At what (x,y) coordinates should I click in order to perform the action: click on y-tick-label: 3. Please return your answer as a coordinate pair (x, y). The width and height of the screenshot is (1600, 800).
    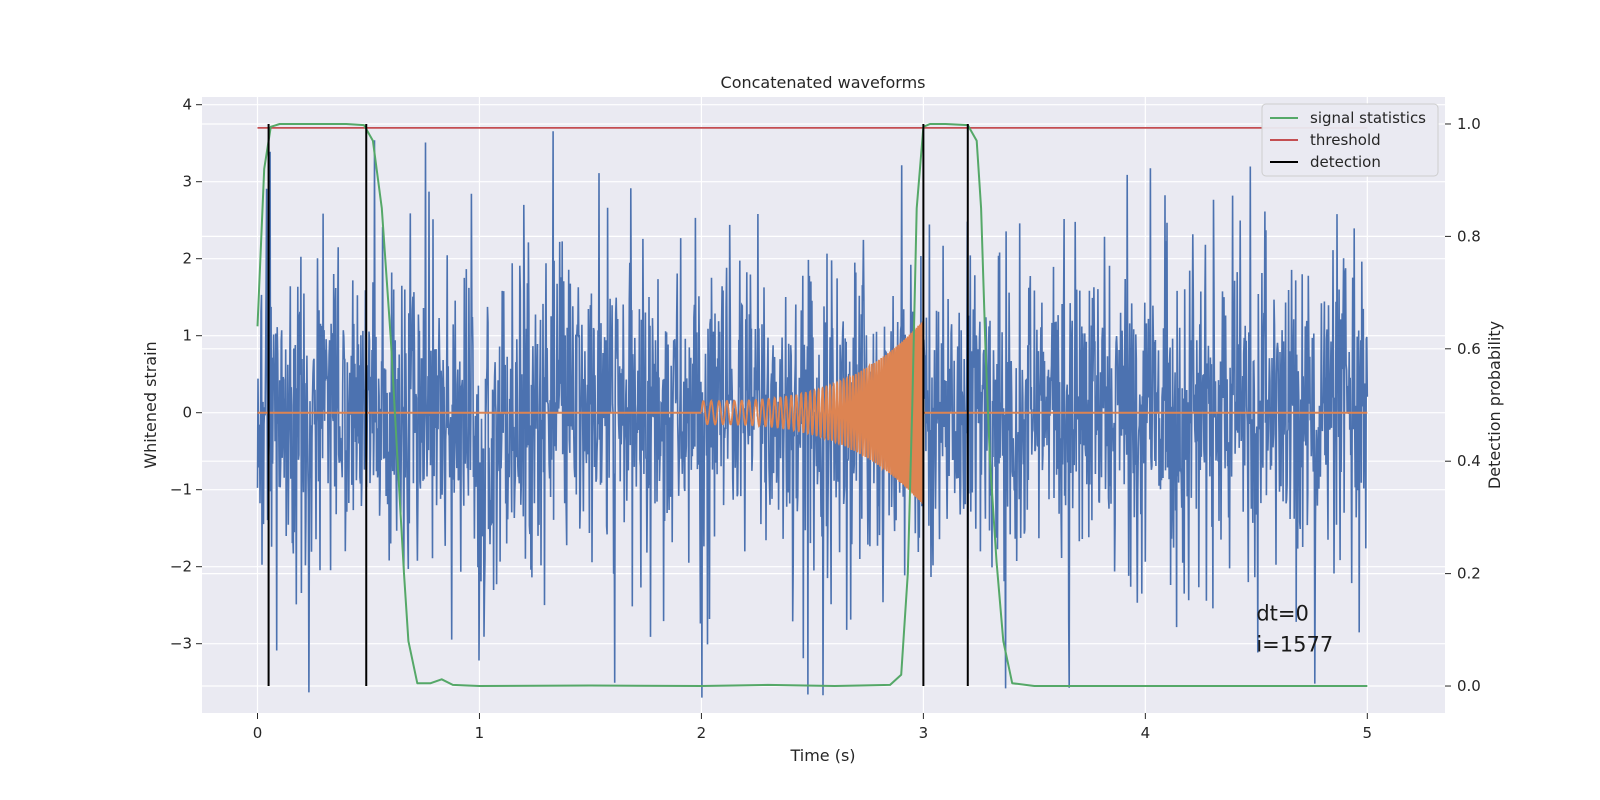
    Looking at the image, I should click on (187, 182).